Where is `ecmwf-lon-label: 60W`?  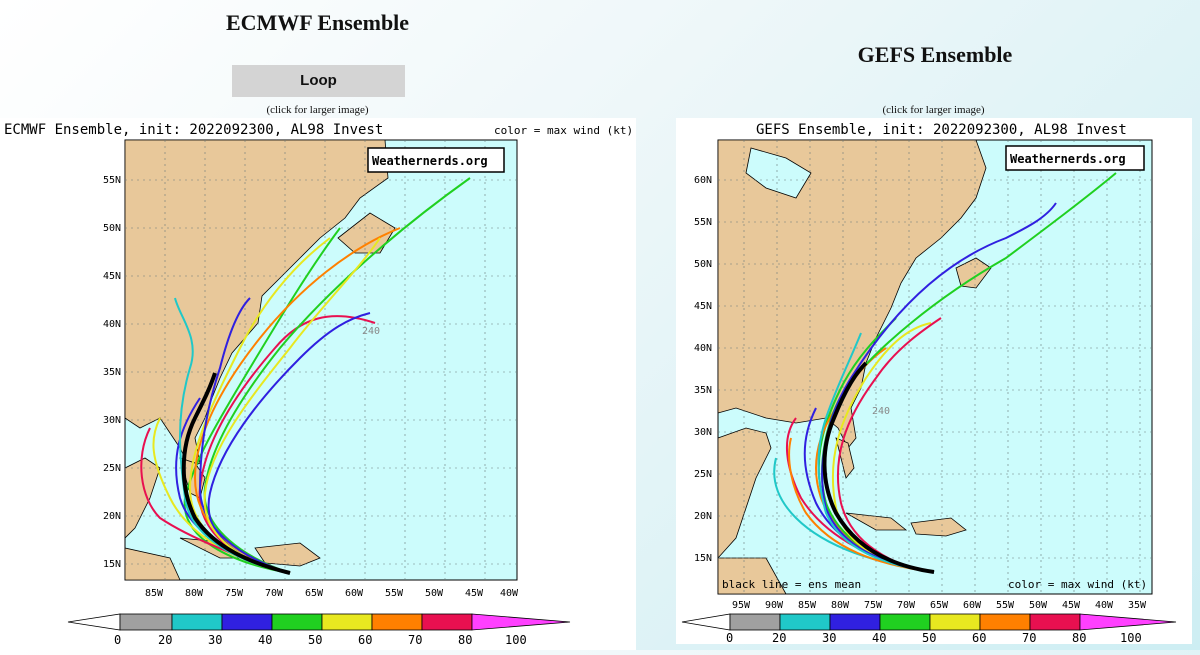
ecmwf-lon-label: 60W is located at coordinates (354, 593).